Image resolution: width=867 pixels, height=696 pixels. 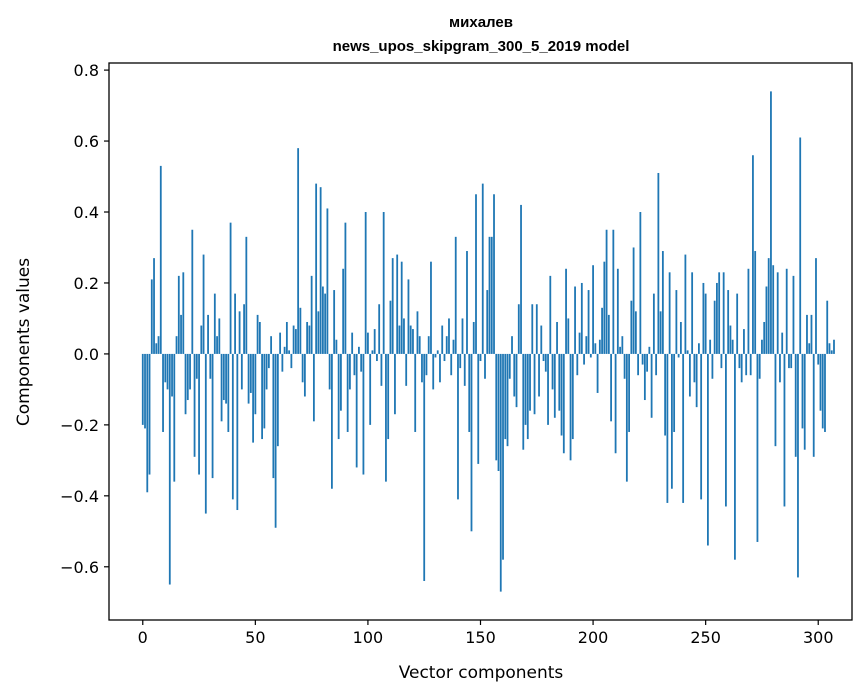 I want to click on x-tick-label: 50, so click(x=255, y=637).